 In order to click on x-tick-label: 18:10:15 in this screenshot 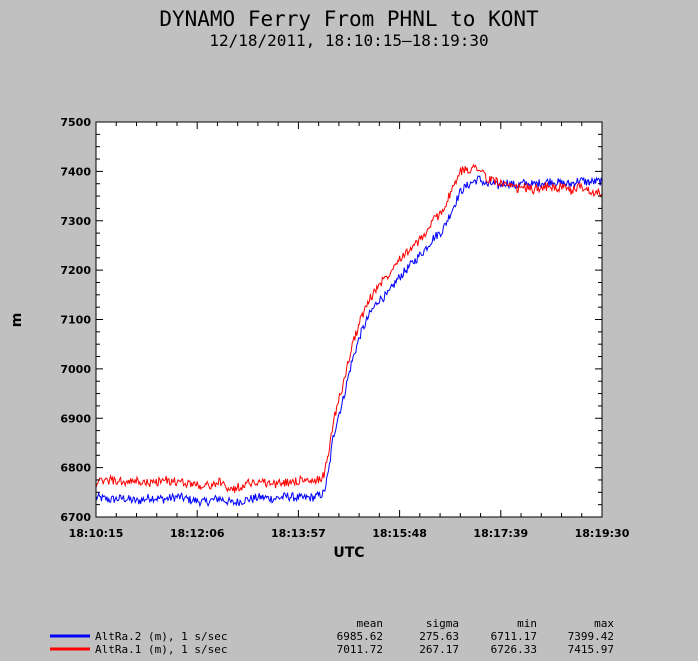, I will do `click(96, 533)`.